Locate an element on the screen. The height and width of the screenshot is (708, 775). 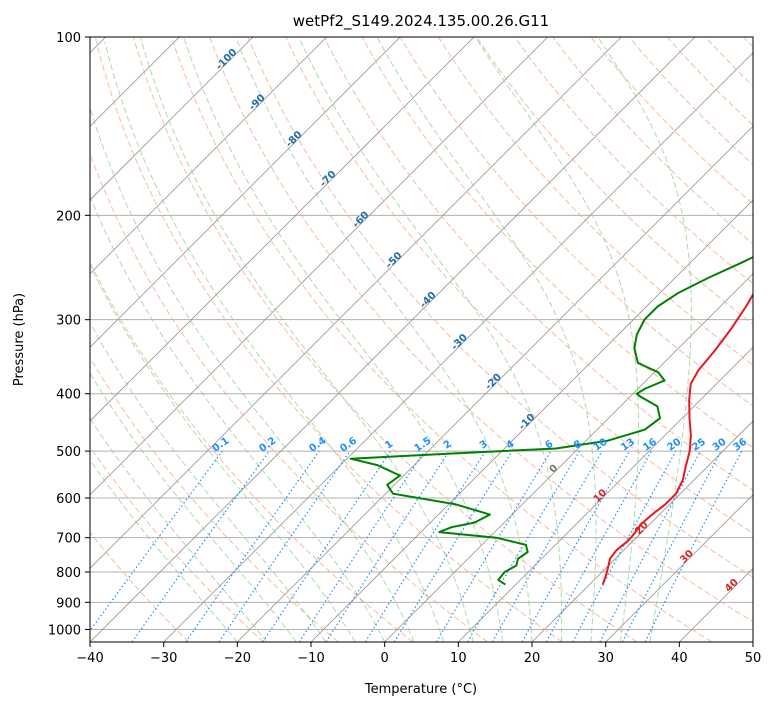
y-tick-label: 200 is located at coordinates (68, 216).